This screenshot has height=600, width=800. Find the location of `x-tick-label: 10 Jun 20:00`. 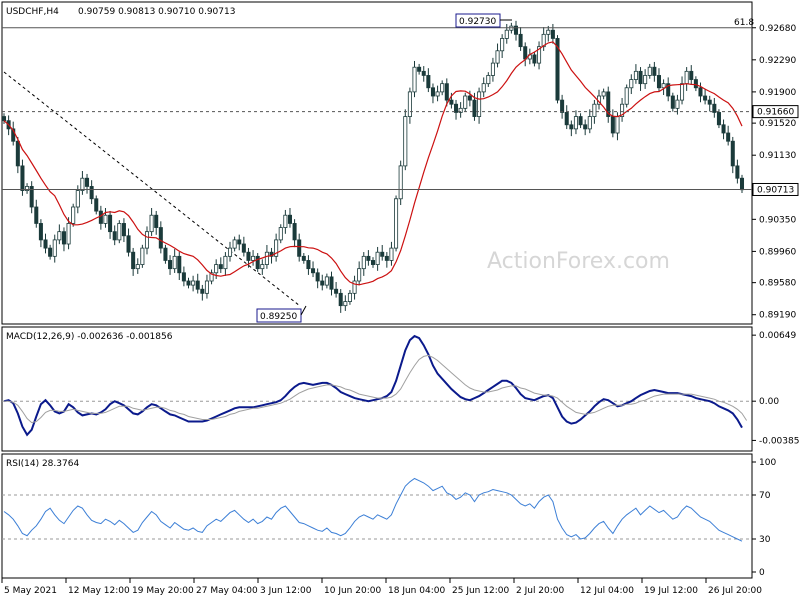

x-tick-label: 10 Jun 20:00 is located at coordinates (352, 591).